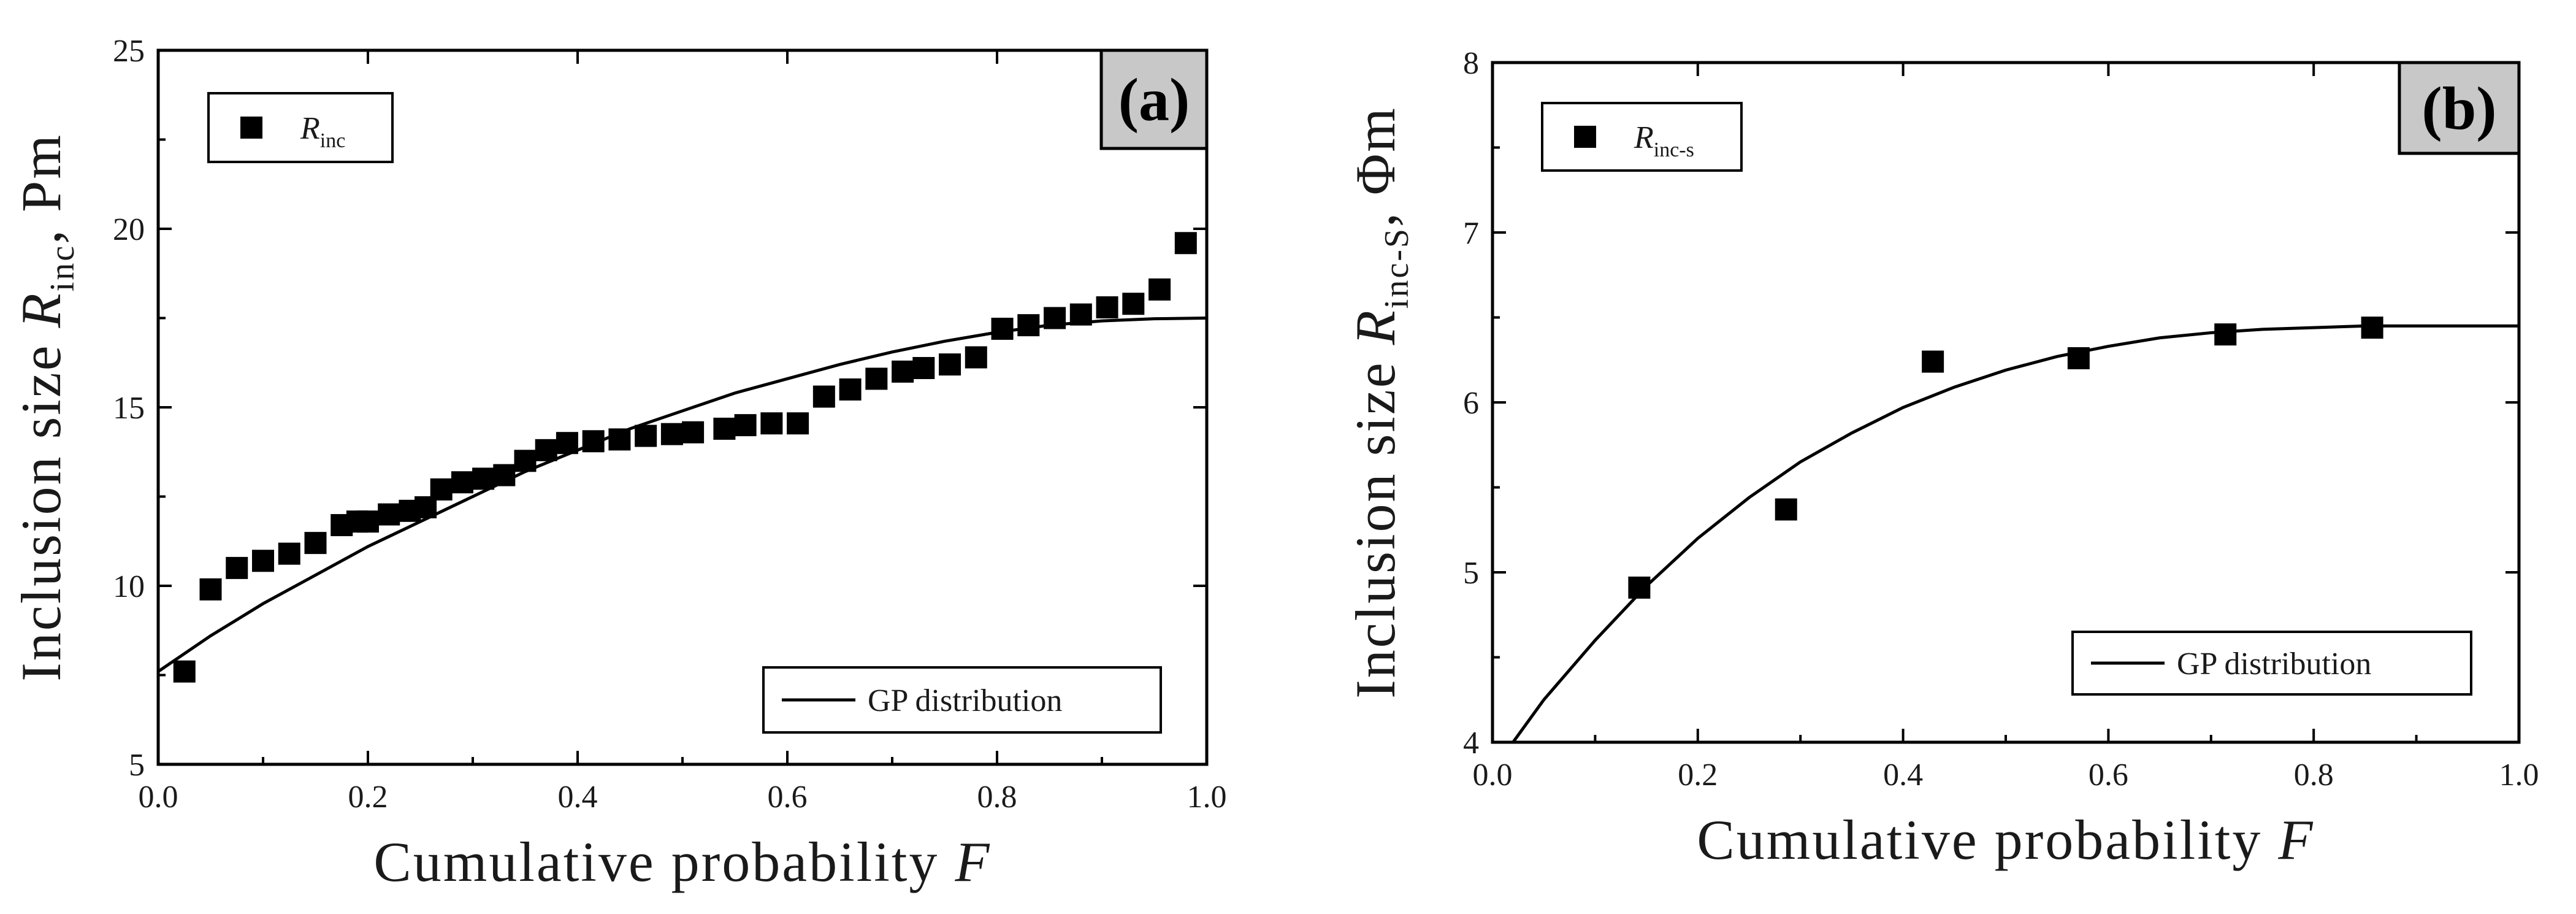 The width and height of the screenshot is (2576, 914). I want to click on legend-marker-sub: inc-s, so click(1674, 150).